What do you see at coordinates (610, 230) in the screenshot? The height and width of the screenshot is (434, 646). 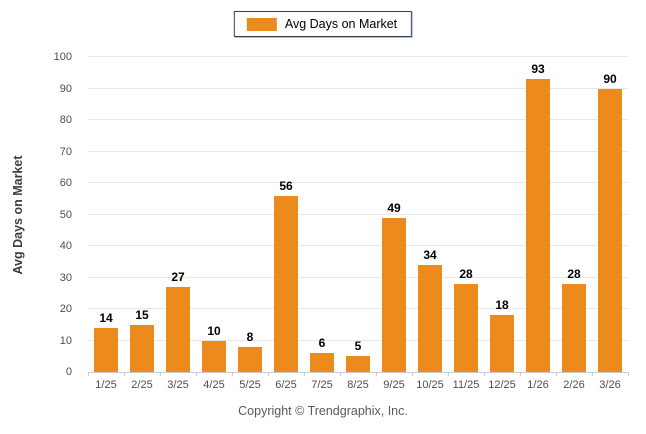 I see `bar-3/26` at bounding box center [610, 230].